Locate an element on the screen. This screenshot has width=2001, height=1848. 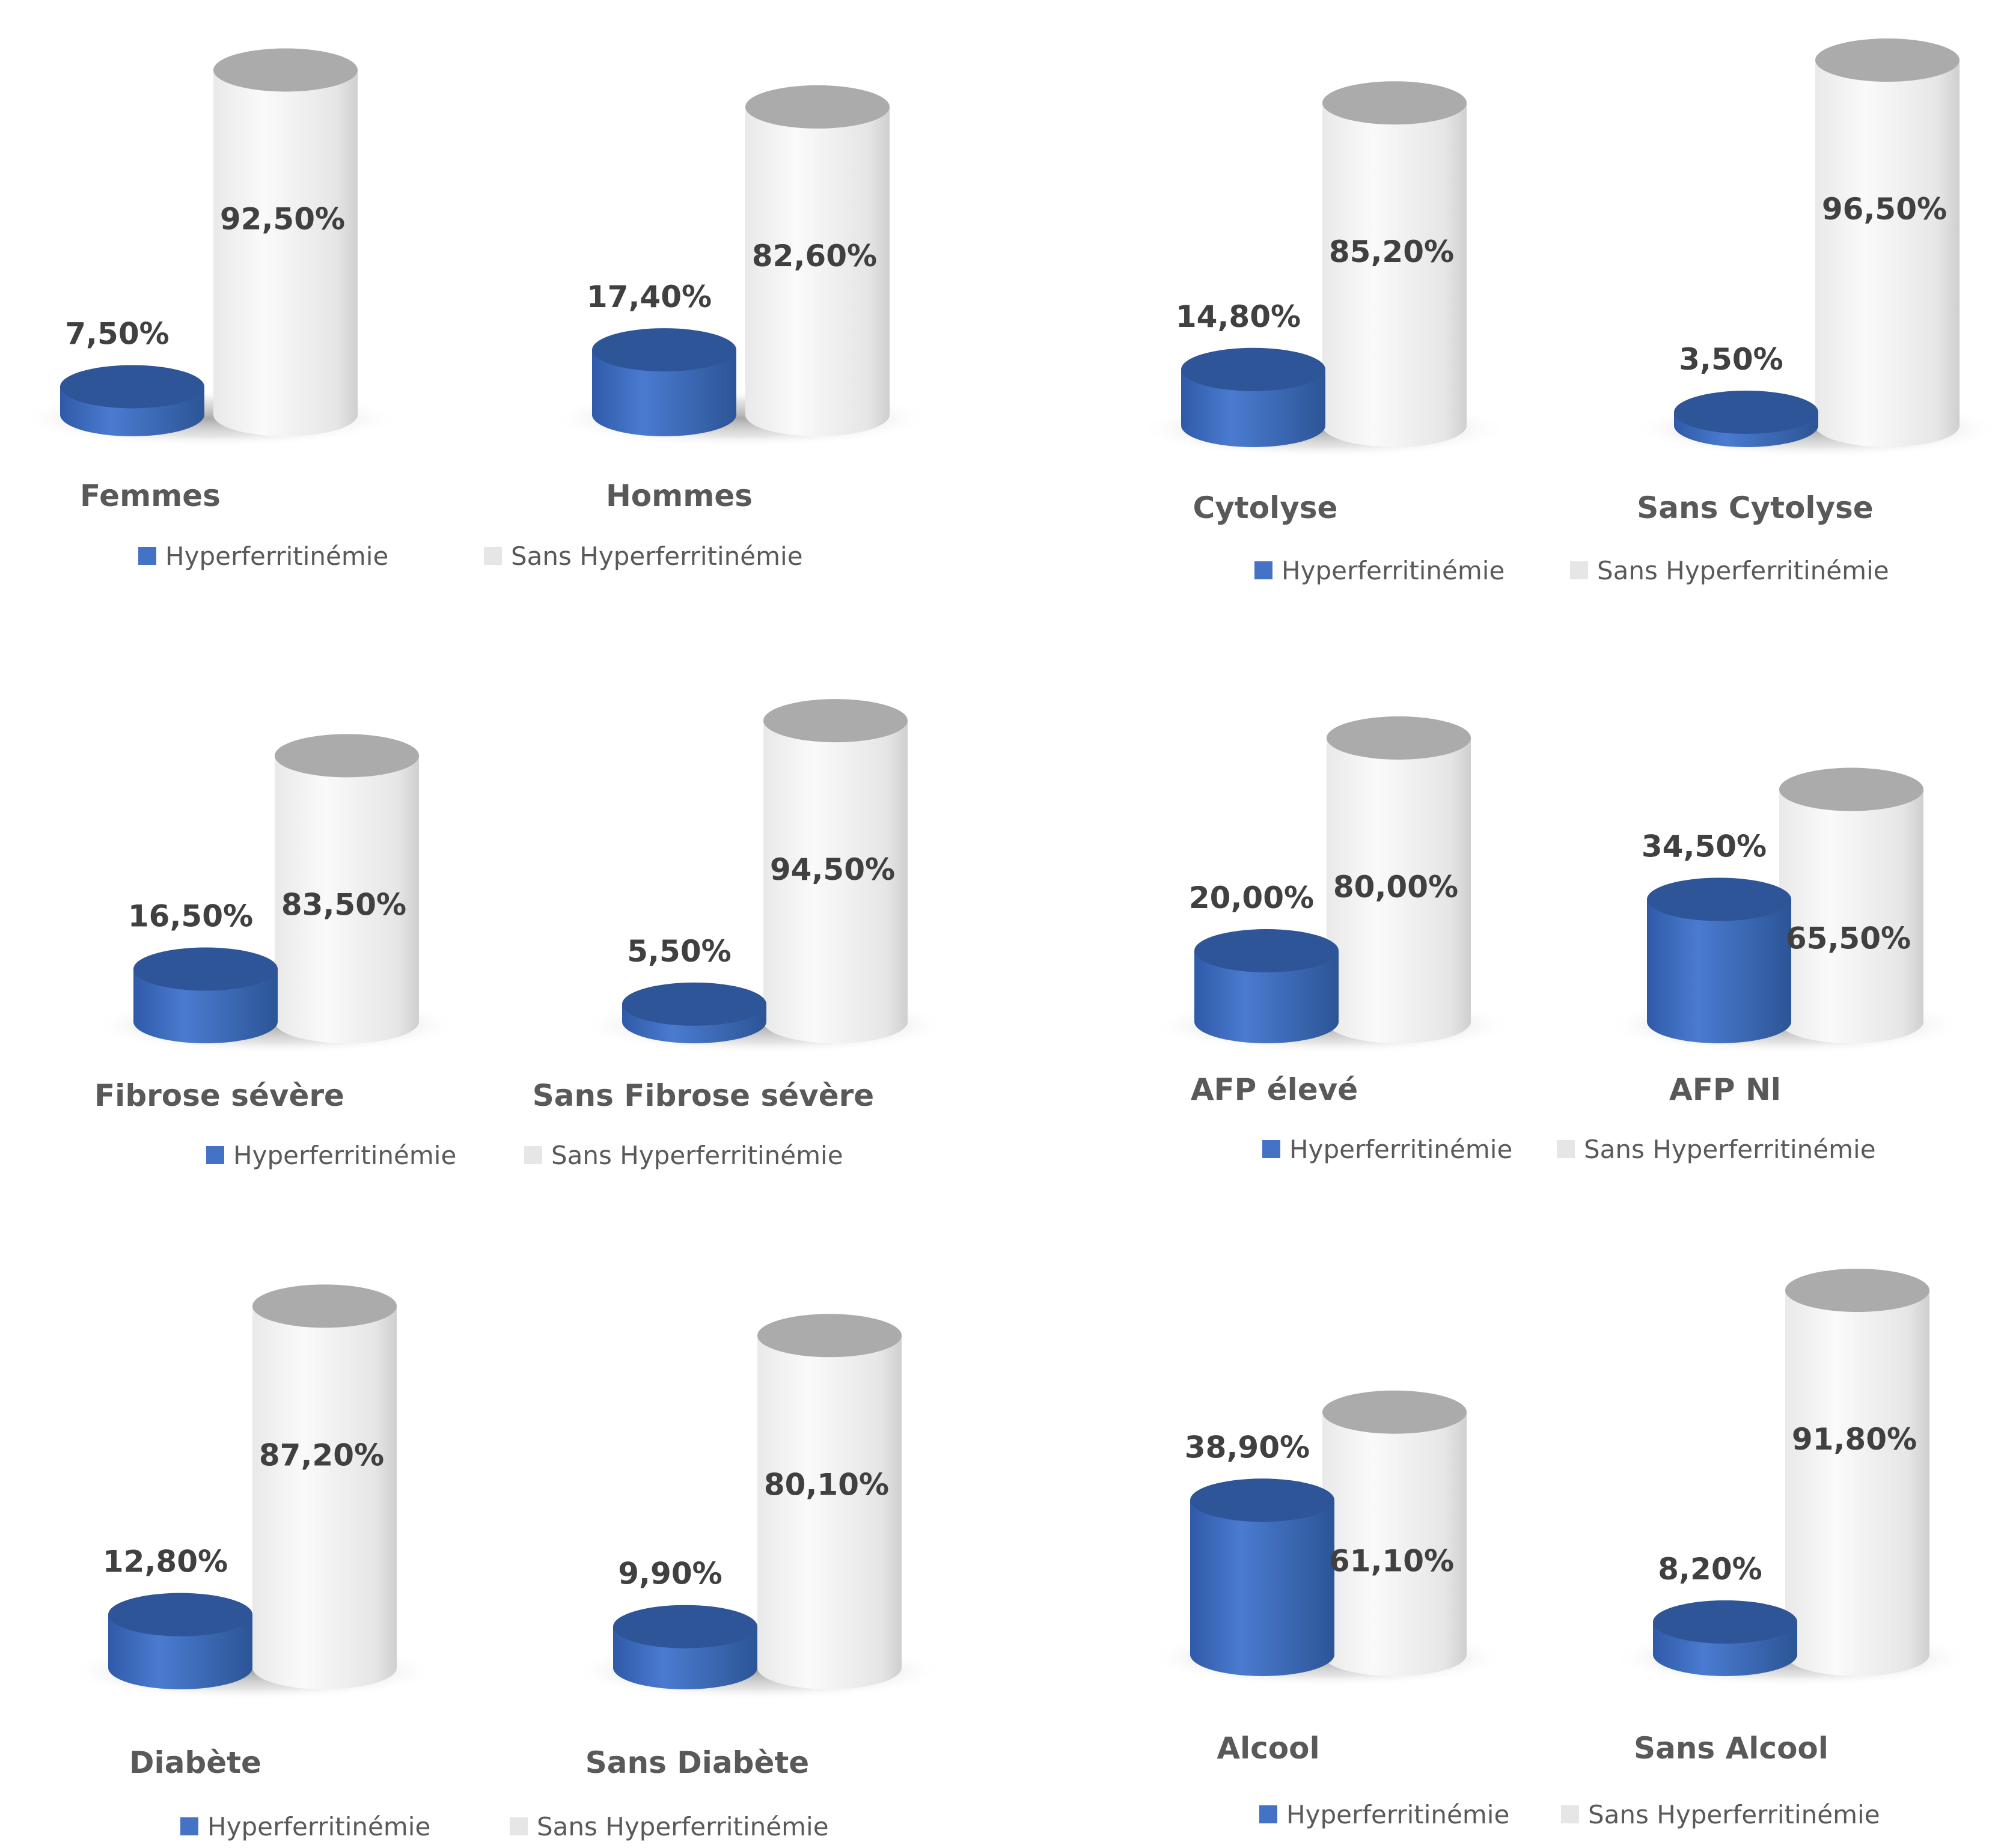
category-label: Fibrose sévère is located at coordinates (219, 1095).